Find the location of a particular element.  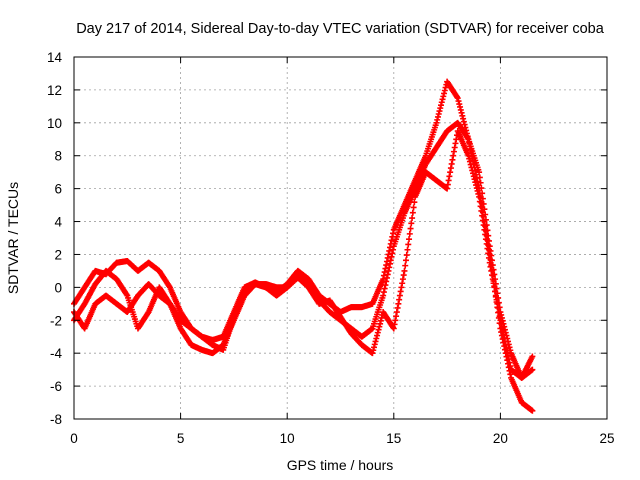

x-tick-label: 15 is located at coordinates (393, 438).